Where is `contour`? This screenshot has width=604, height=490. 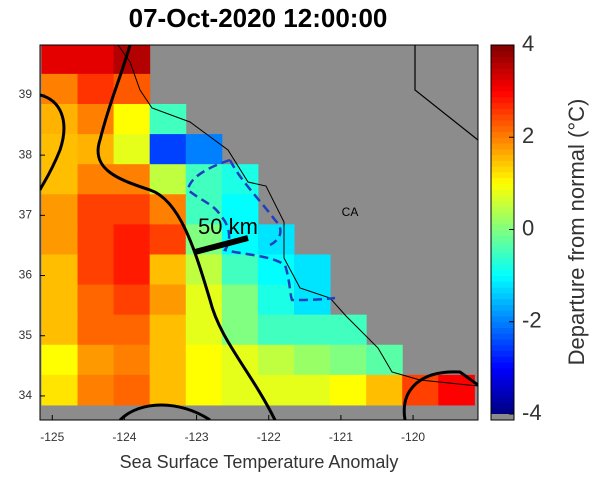
contour is located at coordinates (440, 395).